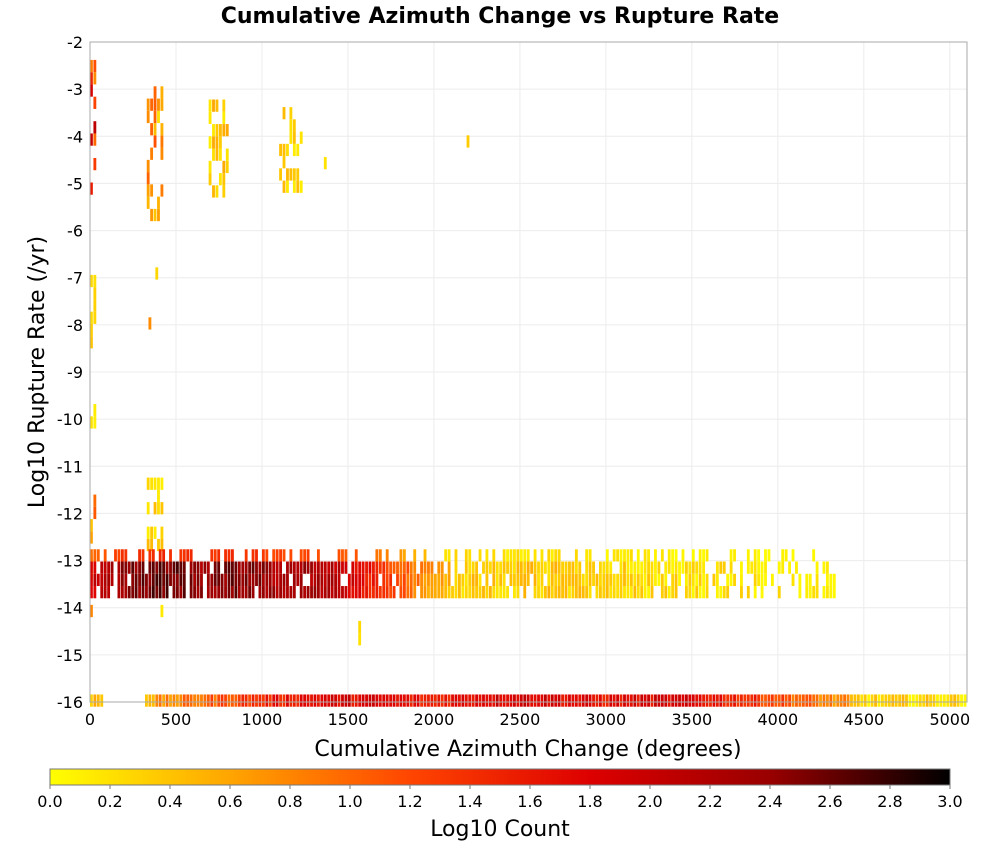 Image resolution: width=1000 pixels, height=850 pixels. Describe the element at coordinates (70, 372) in the screenshot. I see `y-axis-ticks: -2 -3 -4 -5 -6 -7 -8 -9 -10 -11 -12 -13 -14 -15 -16` at that location.